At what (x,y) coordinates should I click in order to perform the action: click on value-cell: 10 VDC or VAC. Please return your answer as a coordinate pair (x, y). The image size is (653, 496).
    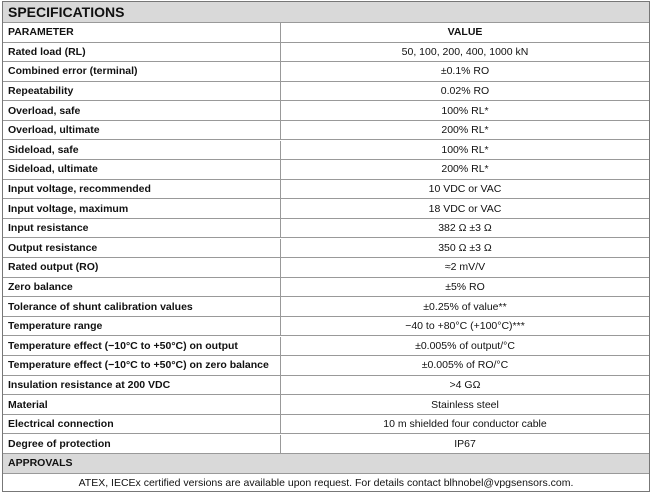
    Looking at the image, I should click on (465, 188).